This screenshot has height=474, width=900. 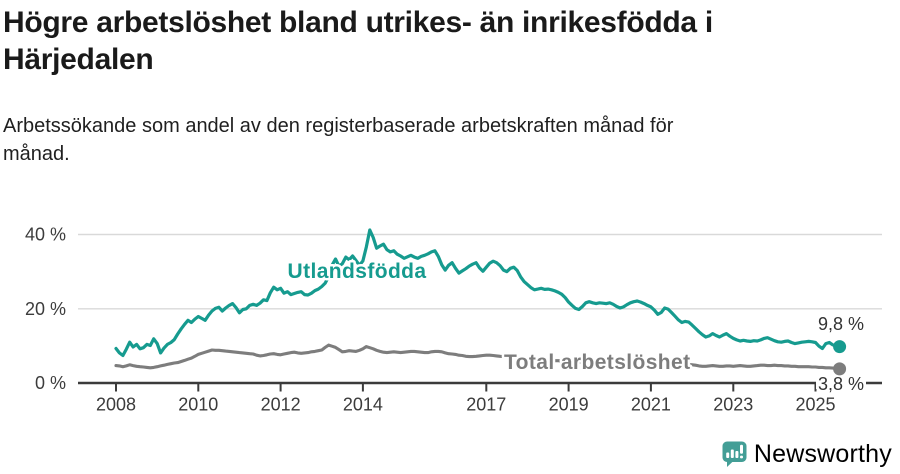 I want to click on x-tick-label: 2012, so click(x=281, y=405).